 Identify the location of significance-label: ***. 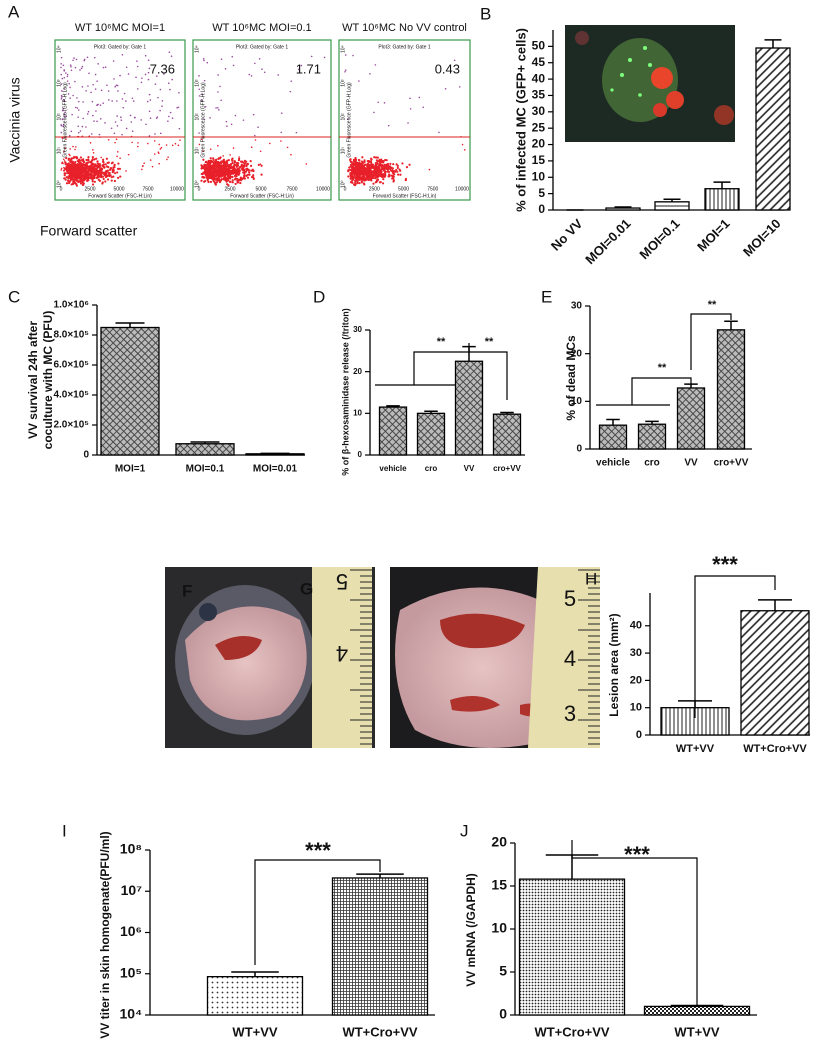
(725, 564).